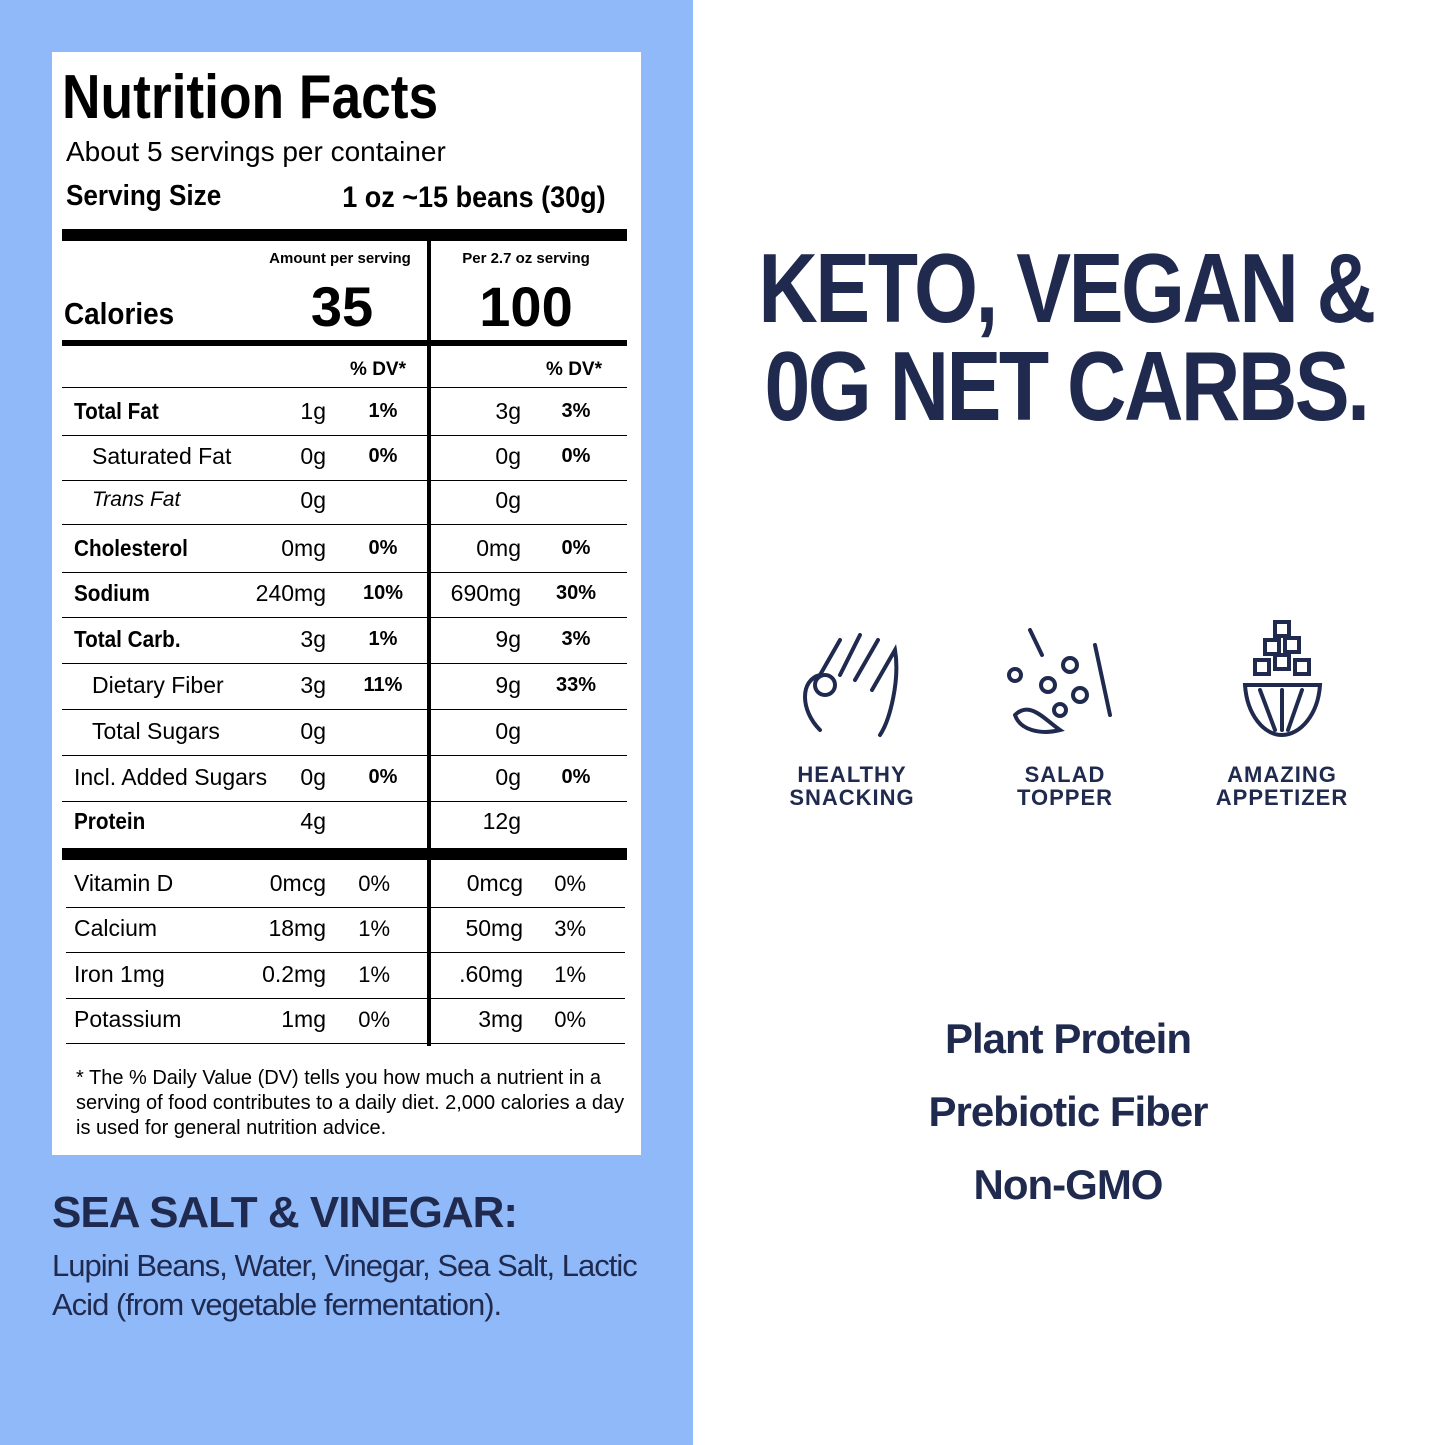  What do you see at coordinates (342, 306) in the screenshot?
I see `calories: 35` at bounding box center [342, 306].